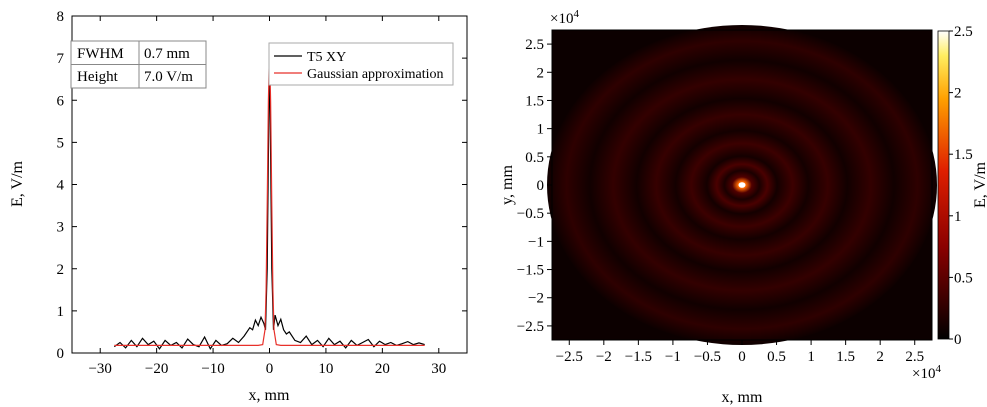 The width and height of the screenshot is (987, 407). Describe the element at coordinates (958, 340) in the screenshot. I see `colorbar-tick-label: 0` at that location.